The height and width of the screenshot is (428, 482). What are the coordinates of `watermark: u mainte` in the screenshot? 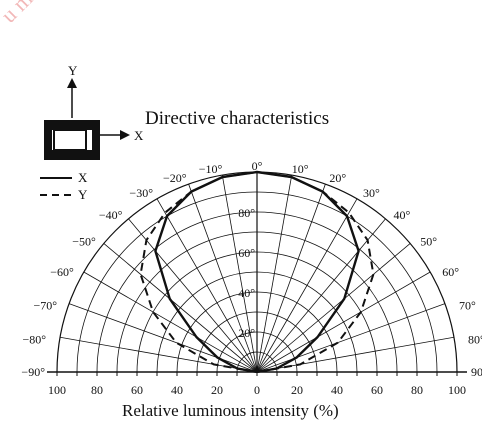 It's located at (34, 14).